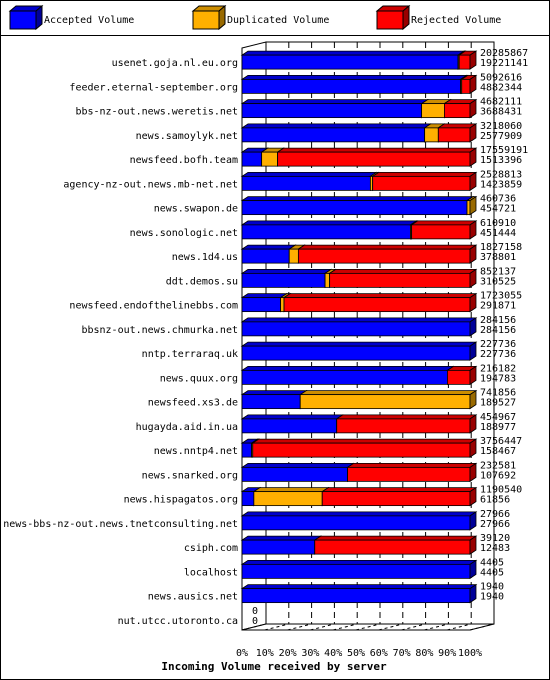  What do you see at coordinates (196, 451) in the screenshot?
I see `server-label: news.nntp4.net` at bounding box center [196, 451].